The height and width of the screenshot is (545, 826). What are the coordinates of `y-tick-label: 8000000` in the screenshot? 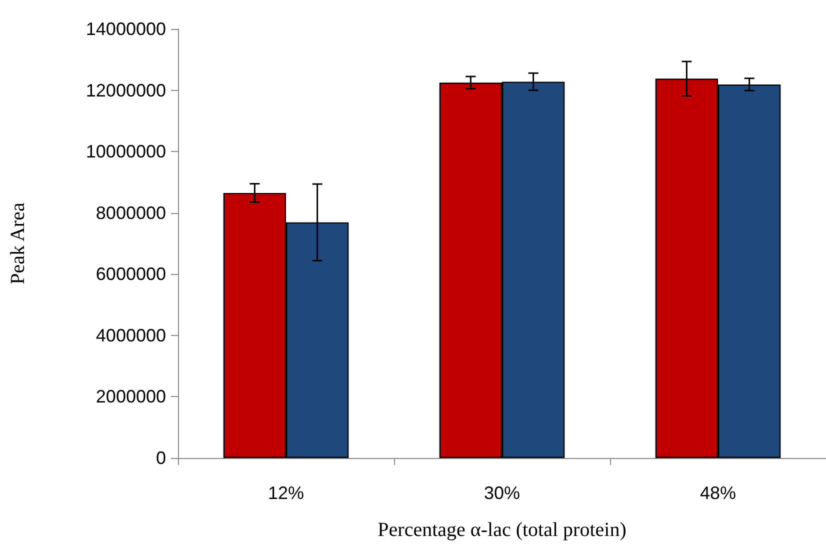 It's located at (131, 212).